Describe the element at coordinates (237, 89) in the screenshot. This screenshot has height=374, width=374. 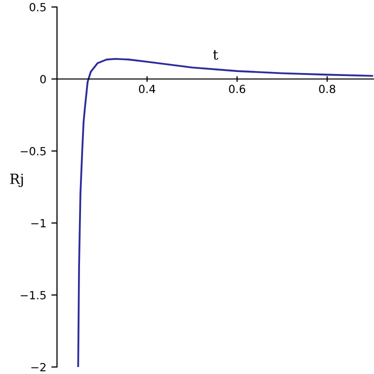
I see `x-tick-label: 0.6` at that location.